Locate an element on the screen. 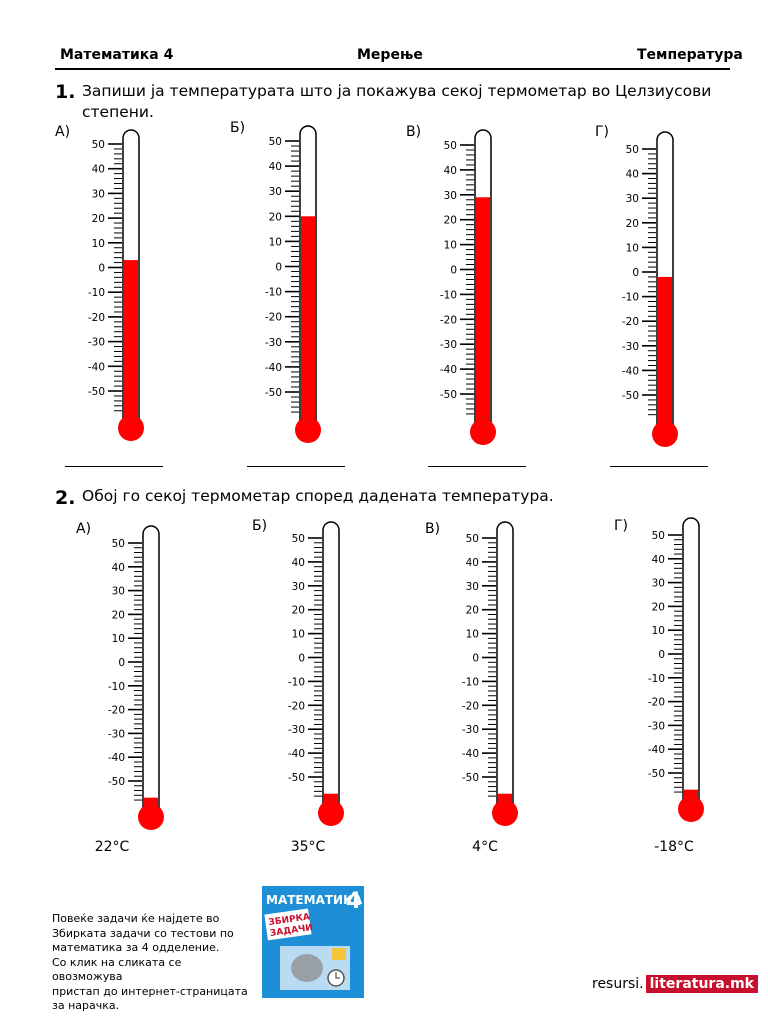 The width and height of the screenshot is (768, 1024). brand-logo: resursi. literatura.mk is located at coordinates (675, 984).